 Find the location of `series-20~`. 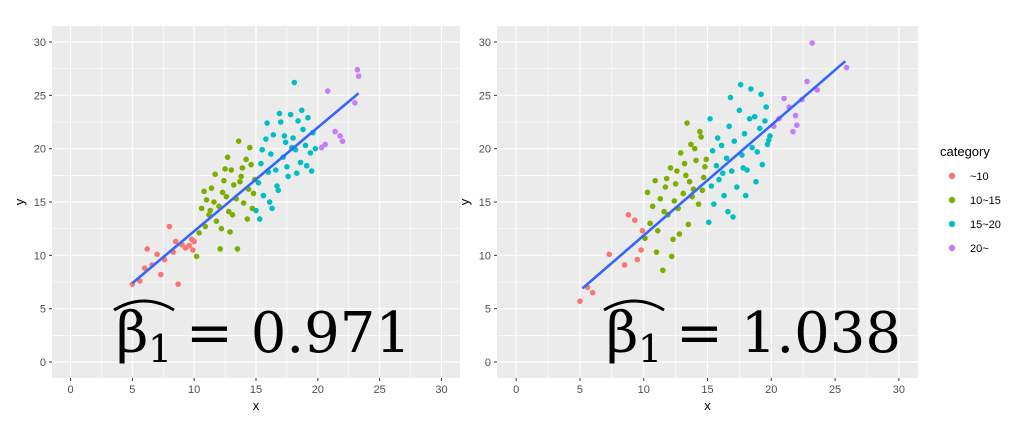

series-20~ is located at coordinates (340, 108).